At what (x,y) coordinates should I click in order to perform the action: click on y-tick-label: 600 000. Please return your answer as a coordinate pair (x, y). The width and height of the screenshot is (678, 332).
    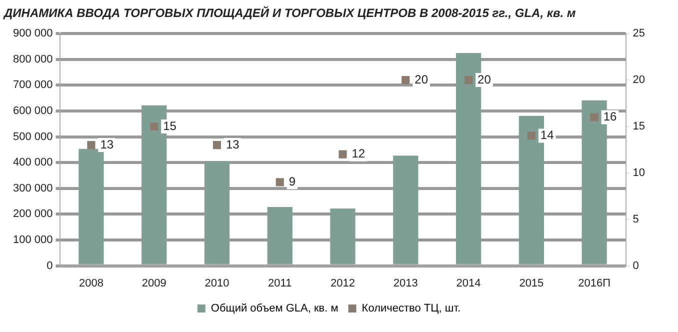
    Looking at the image, I should click on (32, 111).